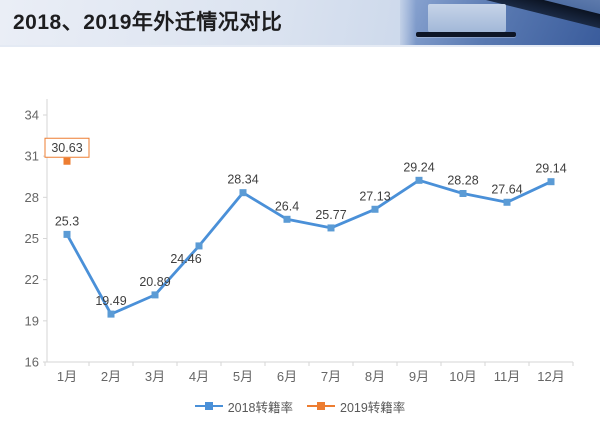 This screenshot has height=425, width=600. I want to click on legend-label-2018: 2018转籍率, so click(260, 407).